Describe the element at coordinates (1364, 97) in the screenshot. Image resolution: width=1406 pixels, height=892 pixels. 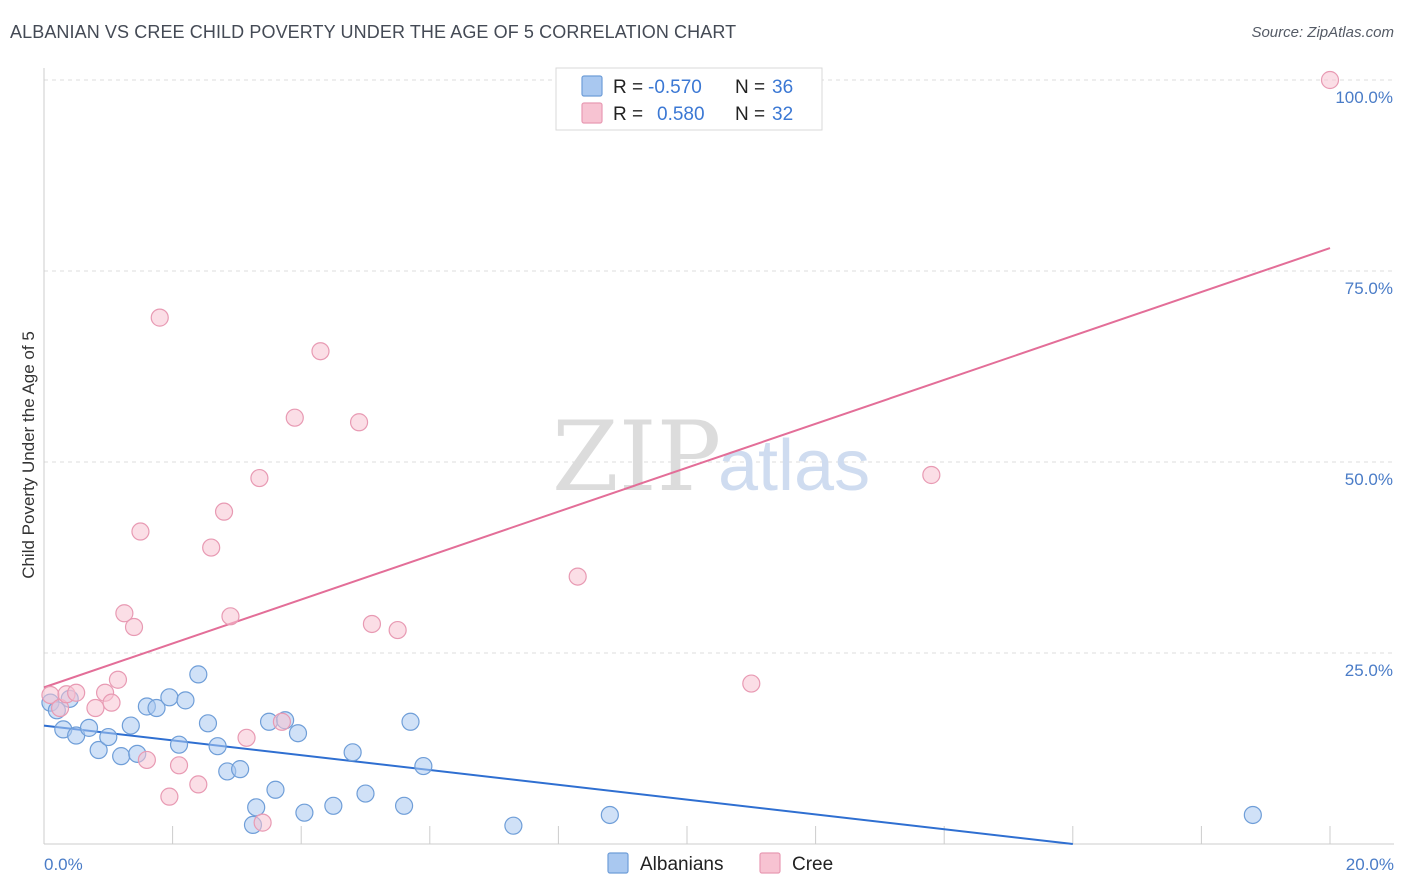
I see `y-tick-label-100: 100.0%` at that location.